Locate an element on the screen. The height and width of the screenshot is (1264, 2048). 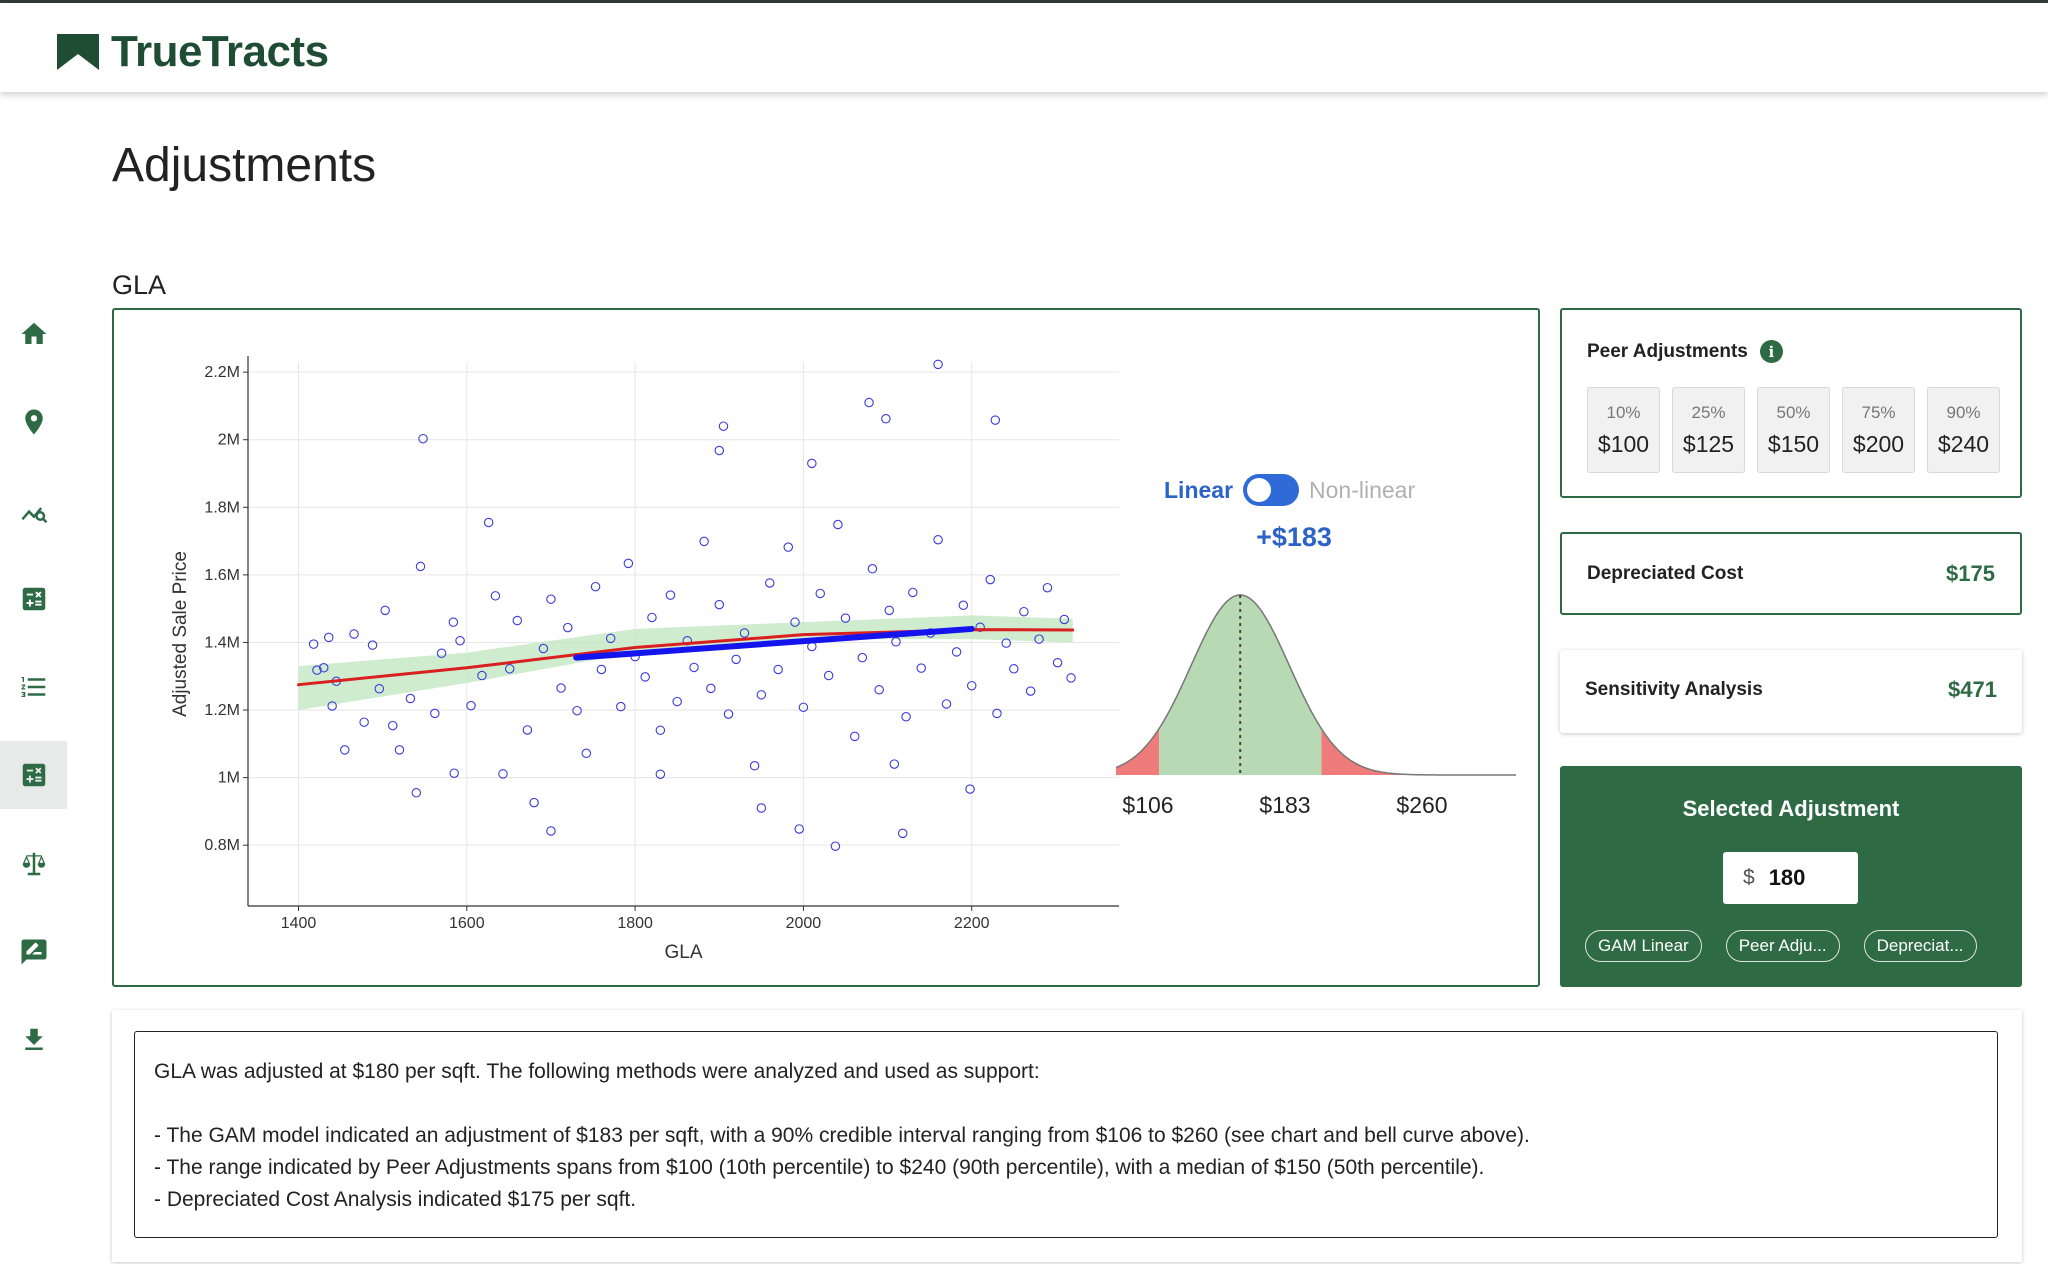
percentile-25: 25% $125 is located at coordinates (1708, 430).